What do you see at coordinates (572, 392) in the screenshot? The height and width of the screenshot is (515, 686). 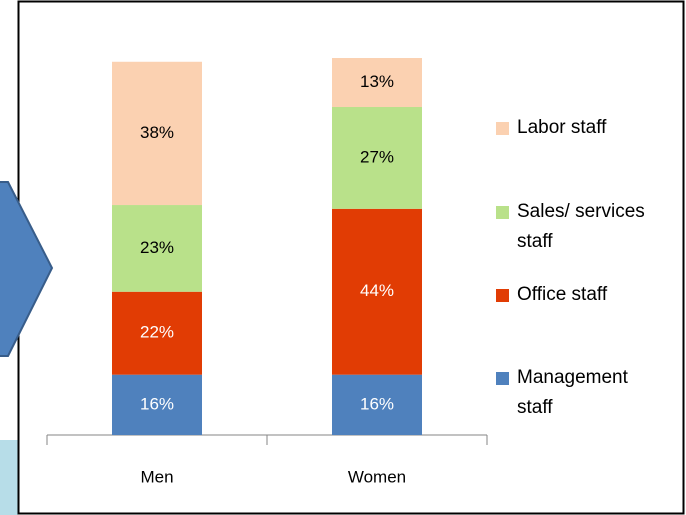 I see `legend-label: Management staff` at bounding box center [572, 392].